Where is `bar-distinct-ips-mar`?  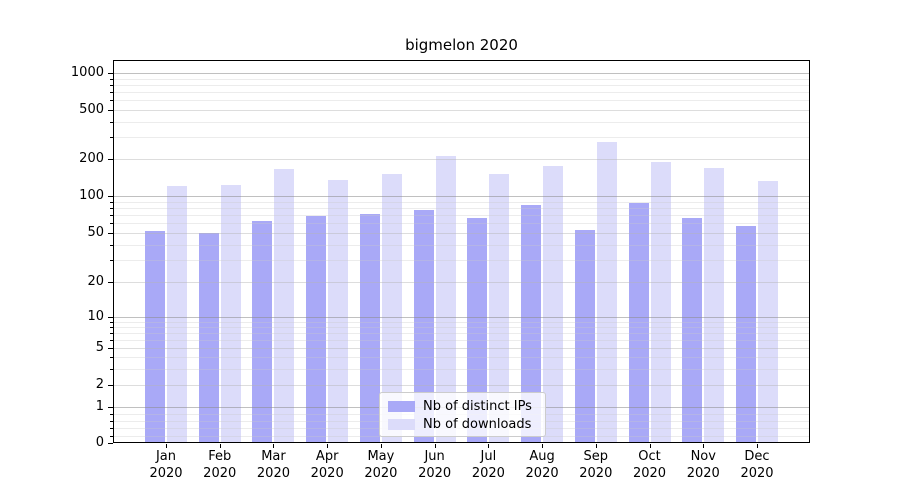 bar-distinct-ips-mar is located at coordinates (262, 332).